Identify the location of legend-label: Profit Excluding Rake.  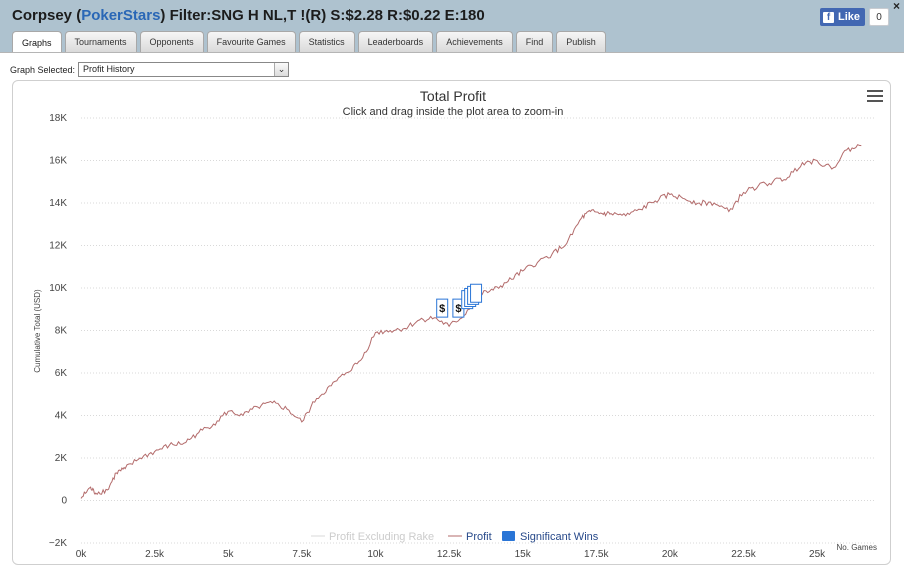
(381, 537).